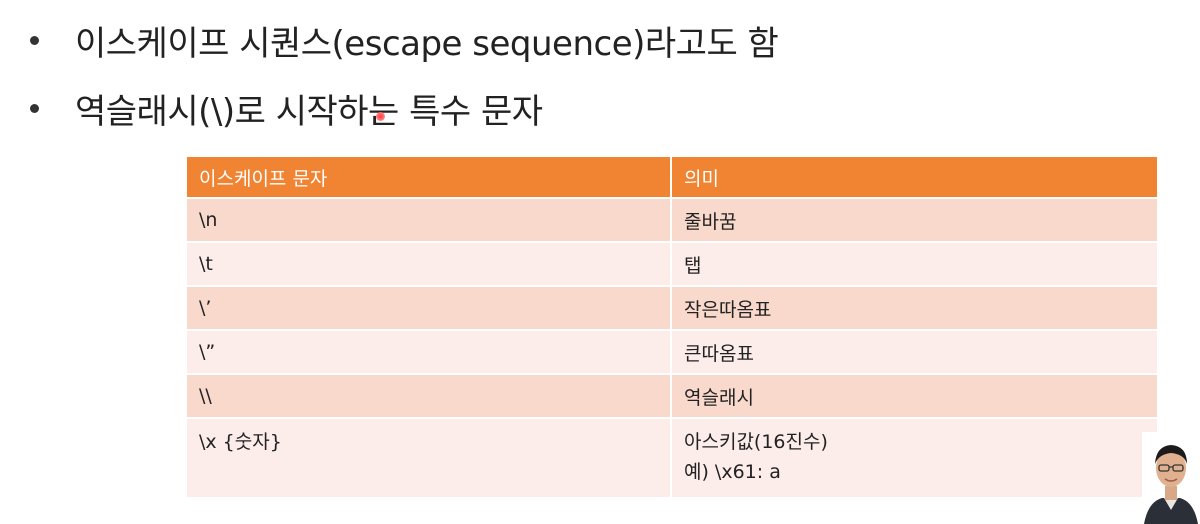 Image resolution: width=1200 pixels, height=524 pixels. I want to click on meaning-cell: 큰따옴표, so click(914, 351).